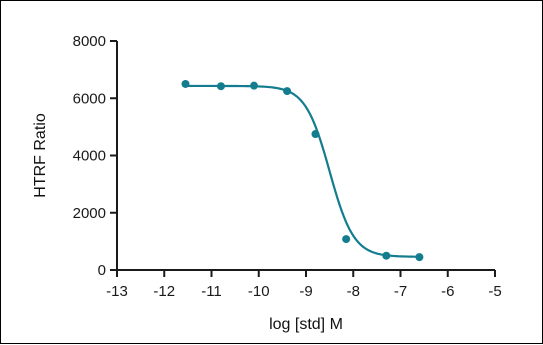 This screenshot has width=543, height=345. I want to click on x-tick-label: -12, so click(164, 291).